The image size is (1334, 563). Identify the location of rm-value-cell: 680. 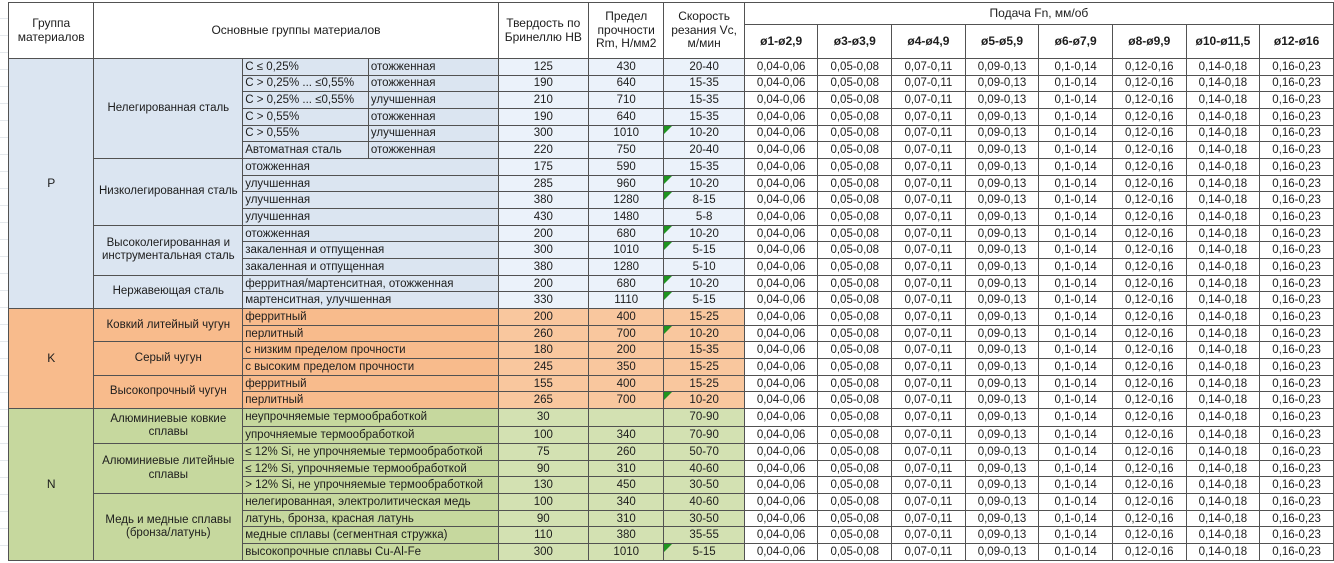
(626, 233).